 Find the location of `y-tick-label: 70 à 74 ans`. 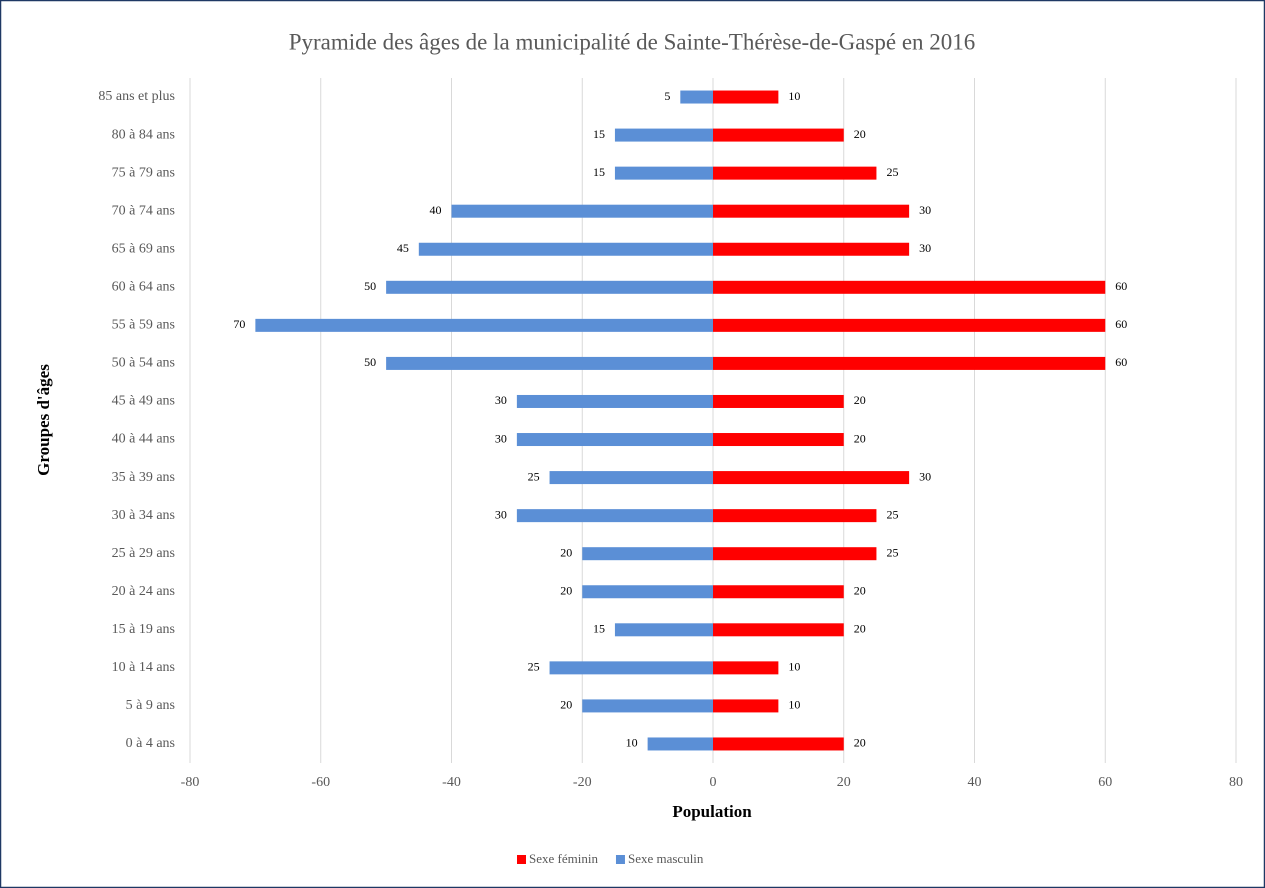

y-tick-label: 70 à 74 ans is located at coordinates (143, 210).